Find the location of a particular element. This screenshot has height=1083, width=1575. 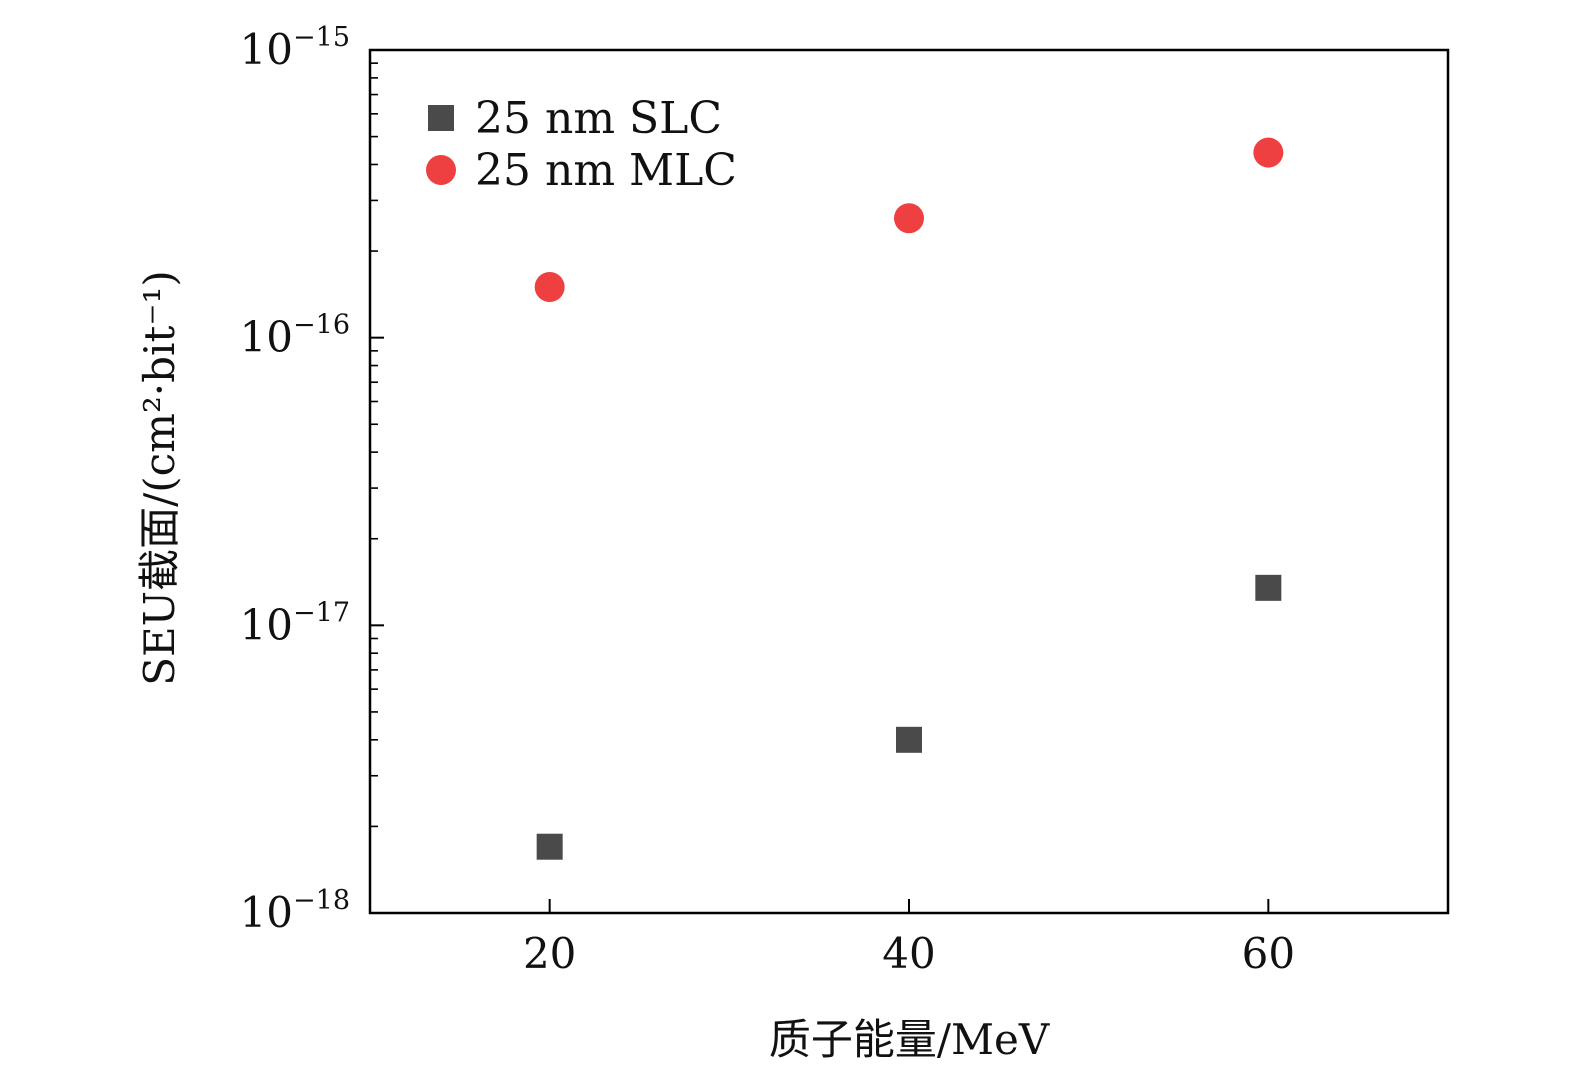

legend-marker-mlc is located at coordinates (441, 170).